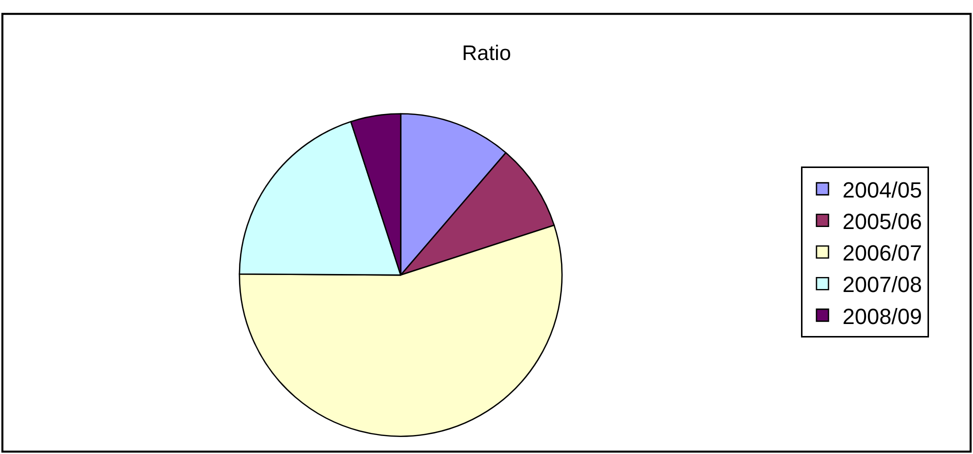  Describe the element at coordinates (882, 221) in the screenshot. I see `legend-label: 2005/06` at that location.